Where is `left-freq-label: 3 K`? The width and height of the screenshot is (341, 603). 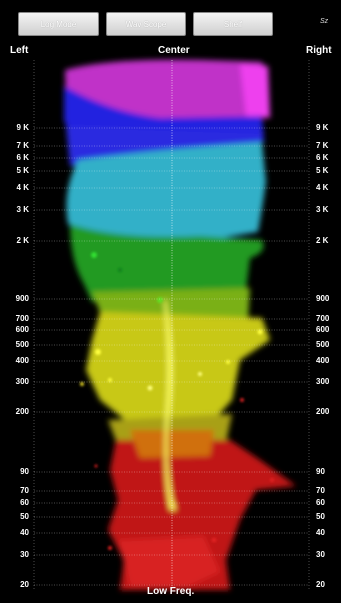
left-freq-label: 3 K is located at coordinates (22, 209).